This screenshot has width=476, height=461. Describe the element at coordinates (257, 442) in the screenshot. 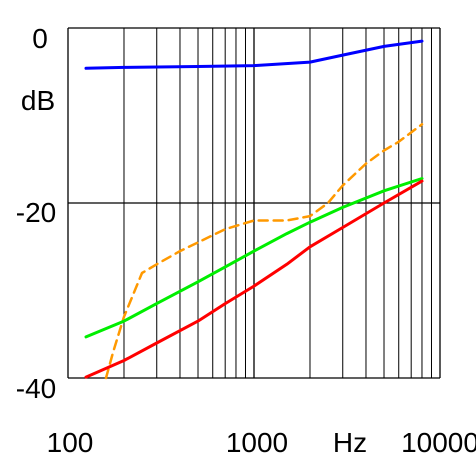

I see `x-tick-label-1: 1000` at that location.